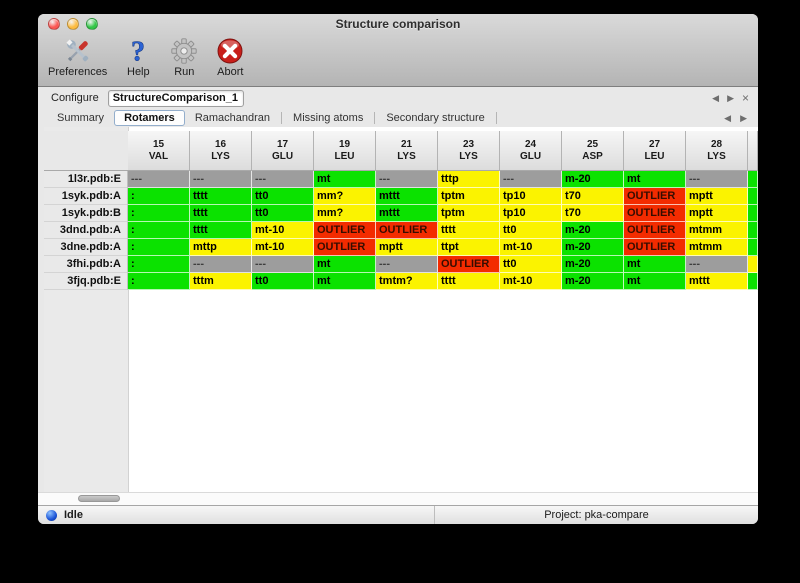  What do you see at coordinates (54, 24) in the screenshot?
I see `close-button` at bounding box center [54, 24].